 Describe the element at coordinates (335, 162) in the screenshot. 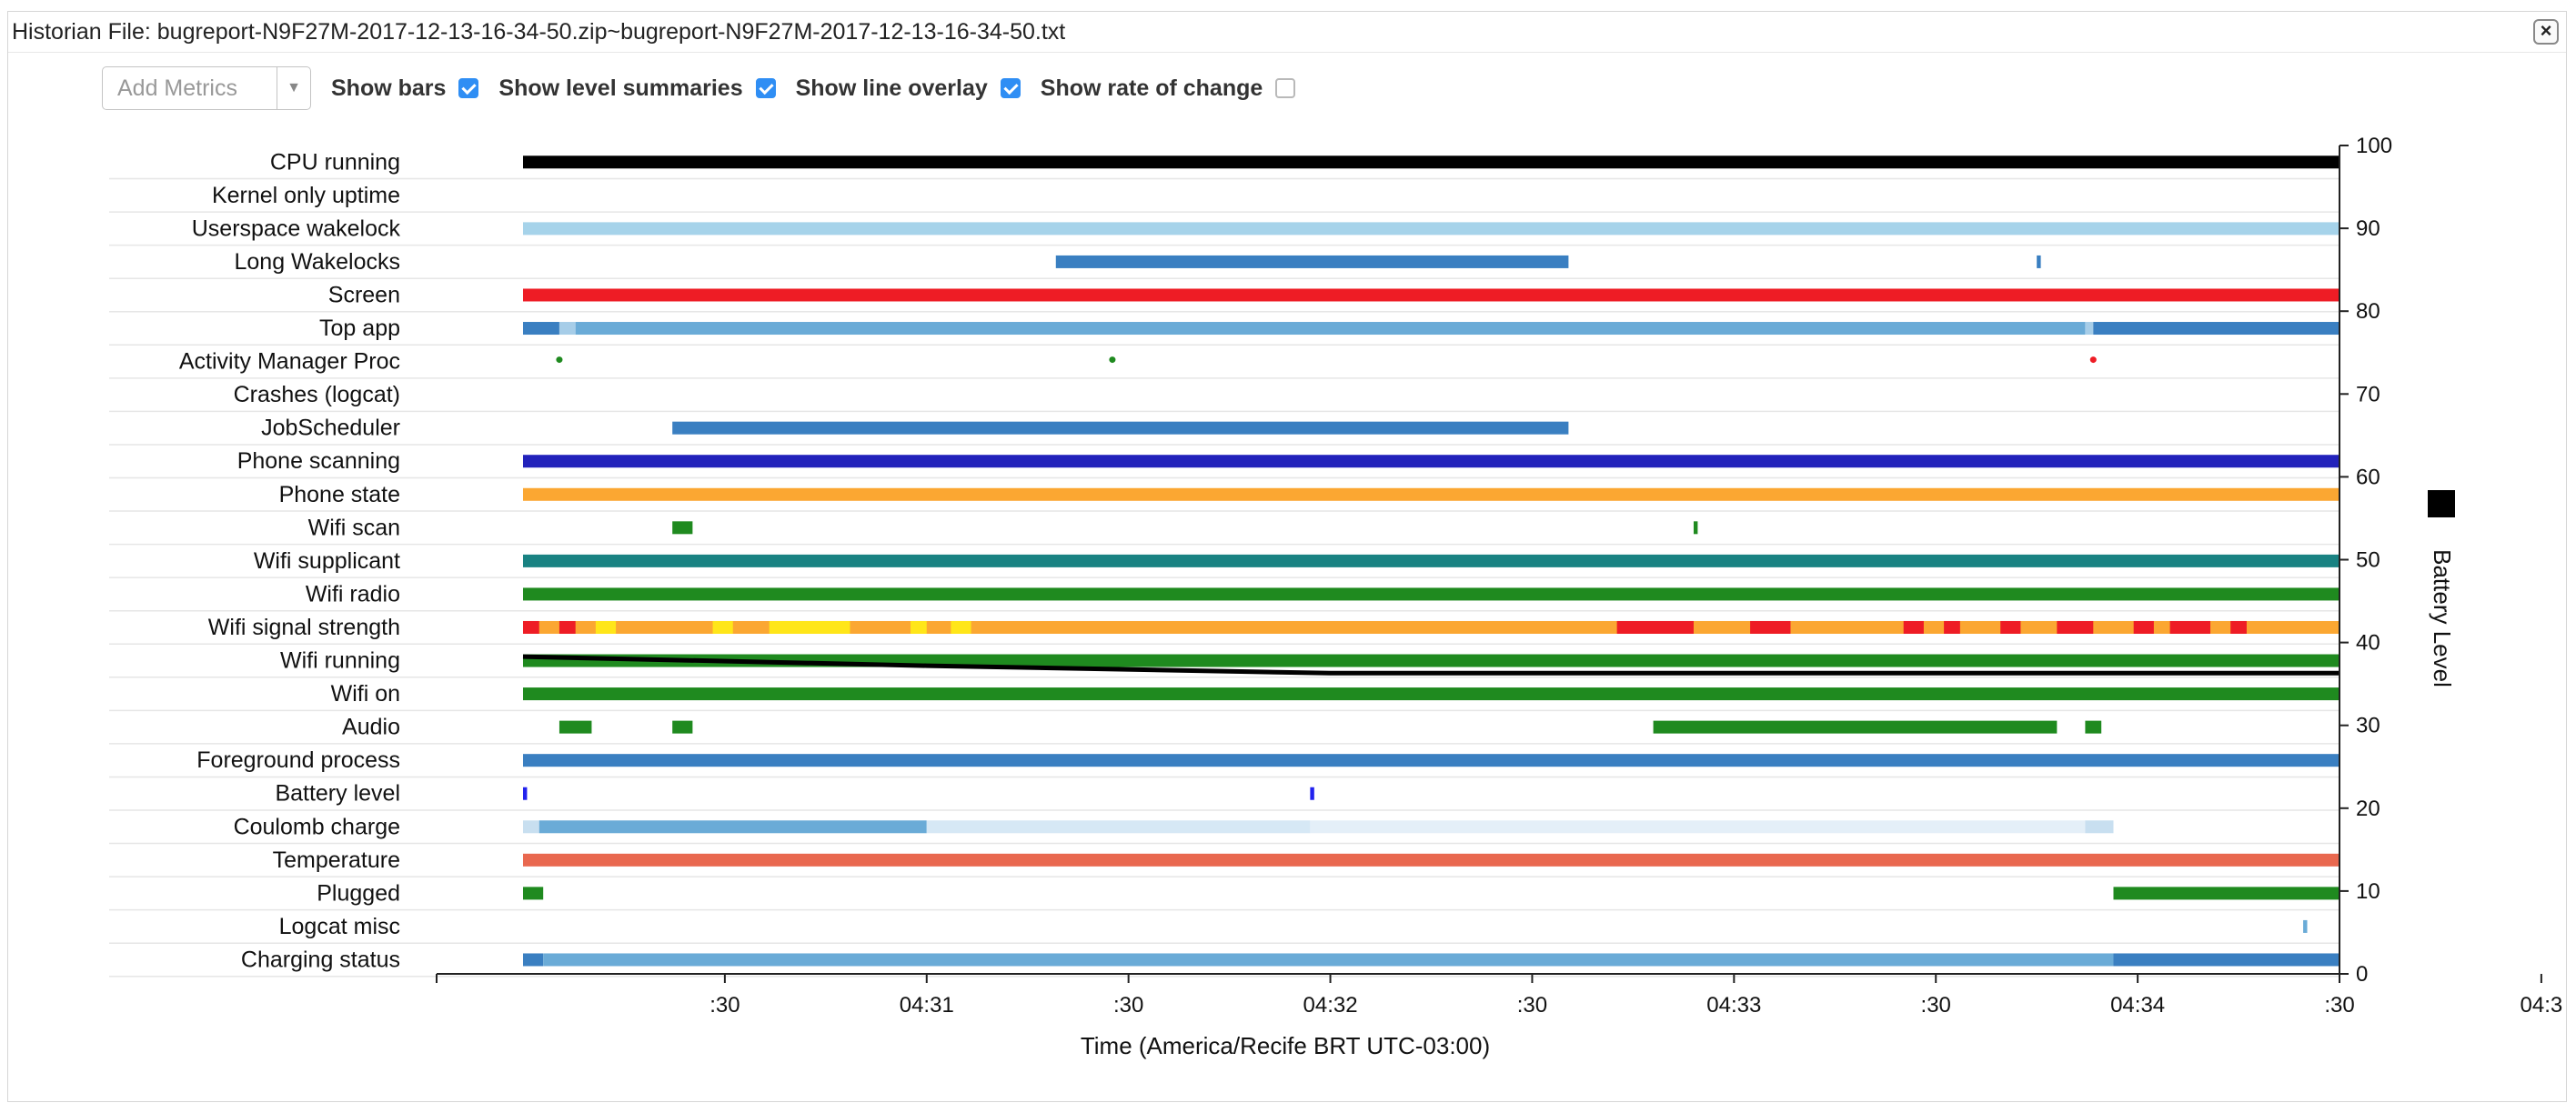

I see `row-label: CPU running` at that location.